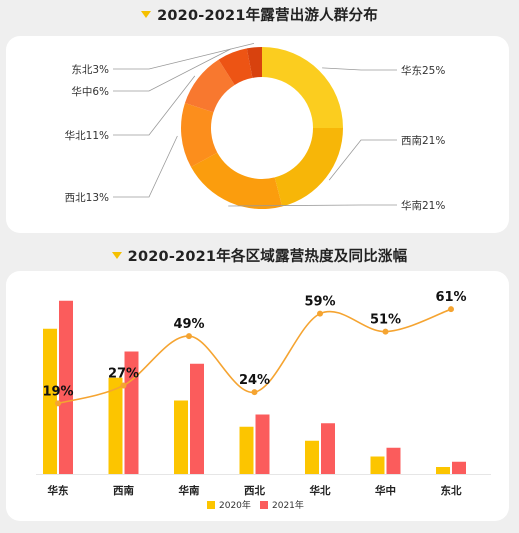 This screenshot has height=533, width=519. I want to click on x-tick-label: 华北, so click(320, 490).